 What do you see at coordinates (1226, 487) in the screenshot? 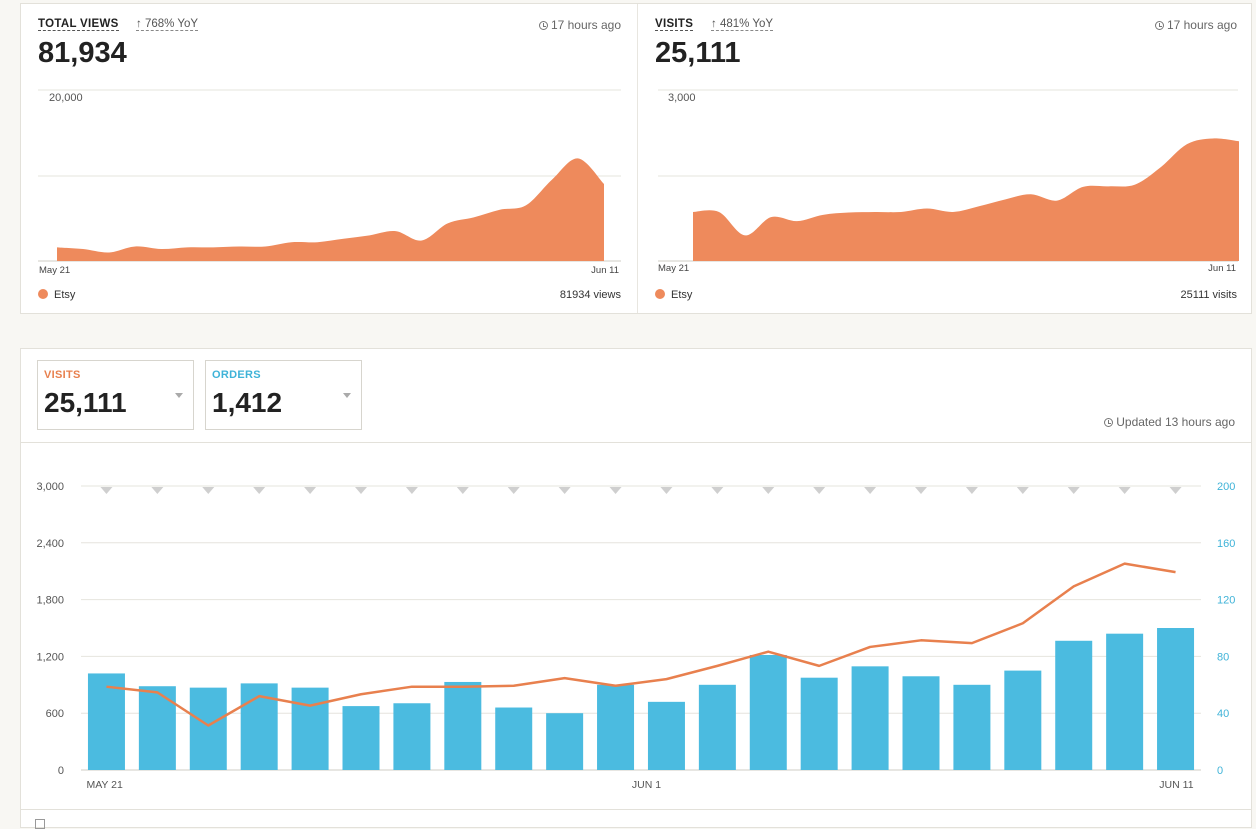
I see `right-axis-tick: 200` at bounding box center [1226, 487].